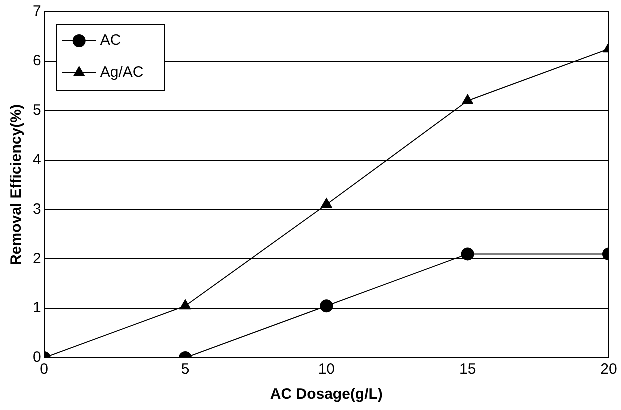 This screenshot has width=621, height=410. I want to click on legend-label: AC, so click(111, 41).